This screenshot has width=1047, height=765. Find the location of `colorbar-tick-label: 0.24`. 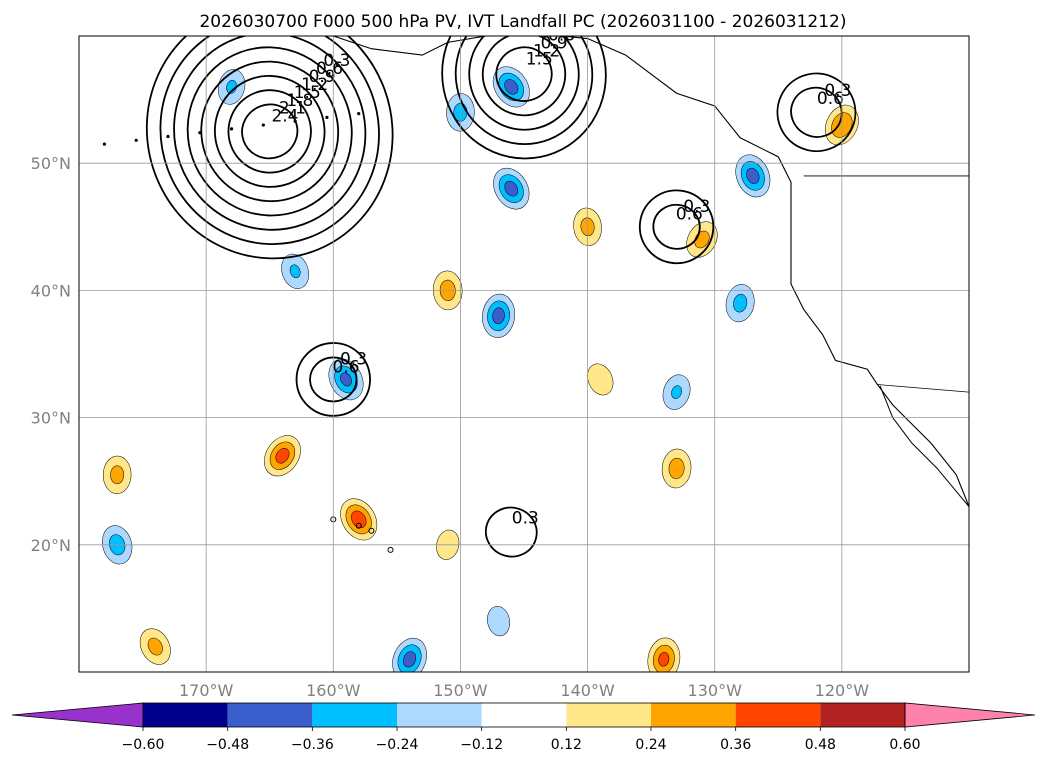

colorbar-tick-label: 0.24 is located at coordinates (650, 745).